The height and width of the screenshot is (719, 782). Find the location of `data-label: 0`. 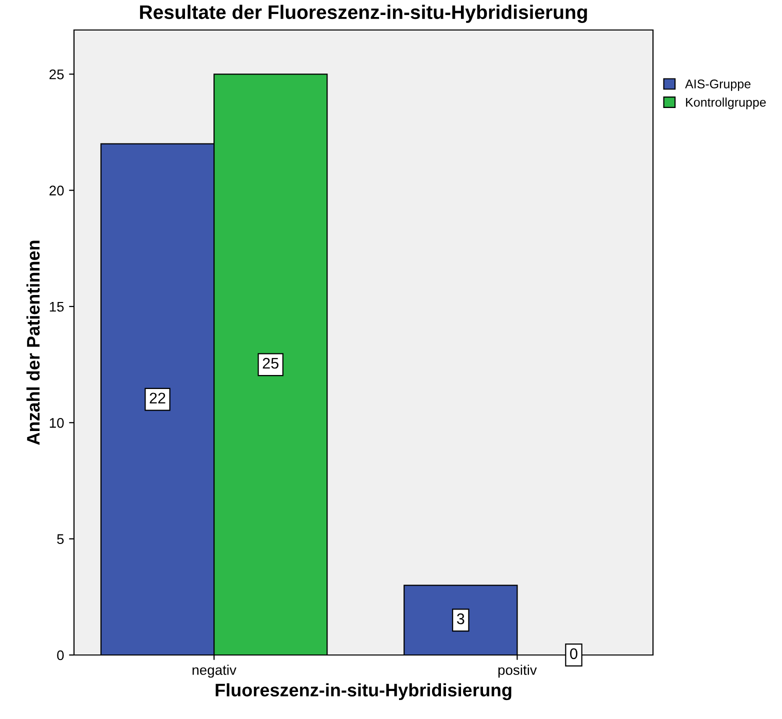

data-label: 0 is located at coordinates (574, 654).